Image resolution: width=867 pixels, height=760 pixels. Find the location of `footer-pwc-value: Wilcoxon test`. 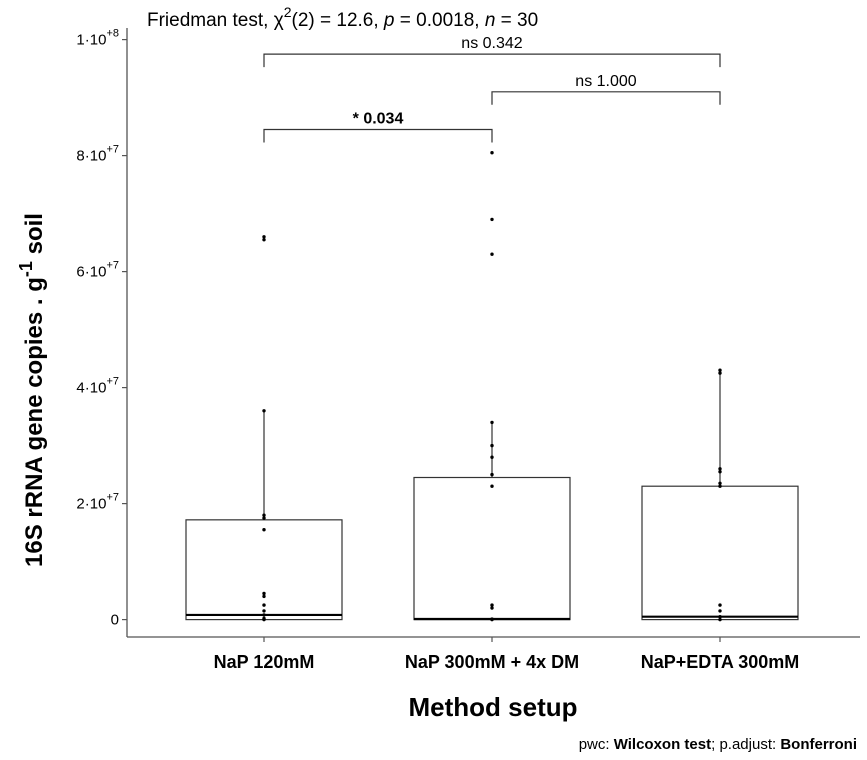

footer-pwc-value: Wilcoxon test is located at coordinates (662, 744).